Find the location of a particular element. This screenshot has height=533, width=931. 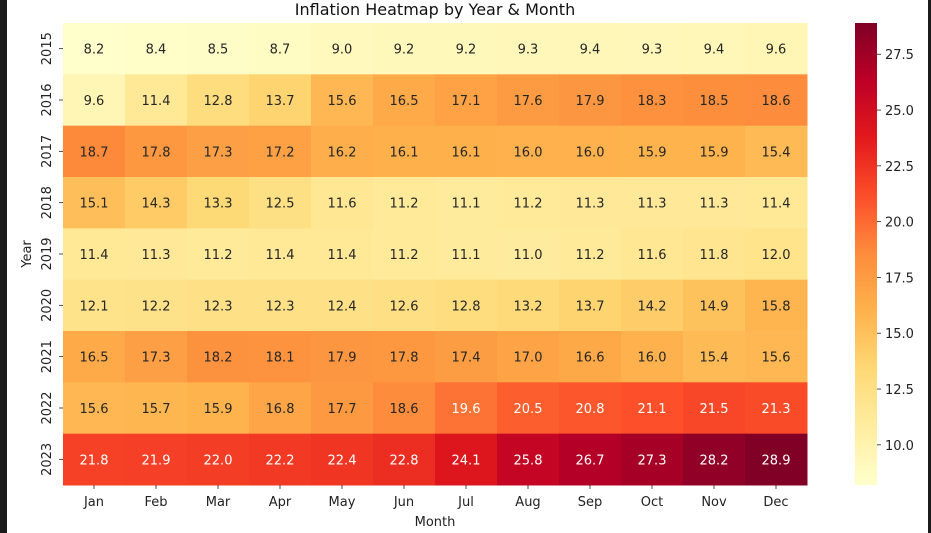

cell-value-label: 12.1 is located at coordinates (94, 306).